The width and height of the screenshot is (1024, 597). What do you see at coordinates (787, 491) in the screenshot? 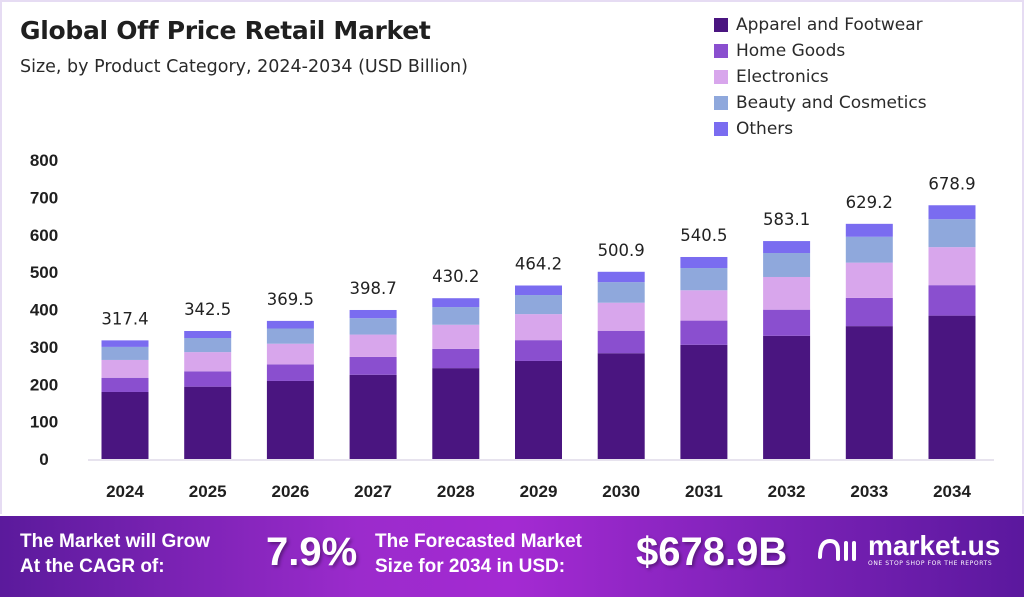
I see `x-tick-label: 2032` at bounding box center [787, 491].